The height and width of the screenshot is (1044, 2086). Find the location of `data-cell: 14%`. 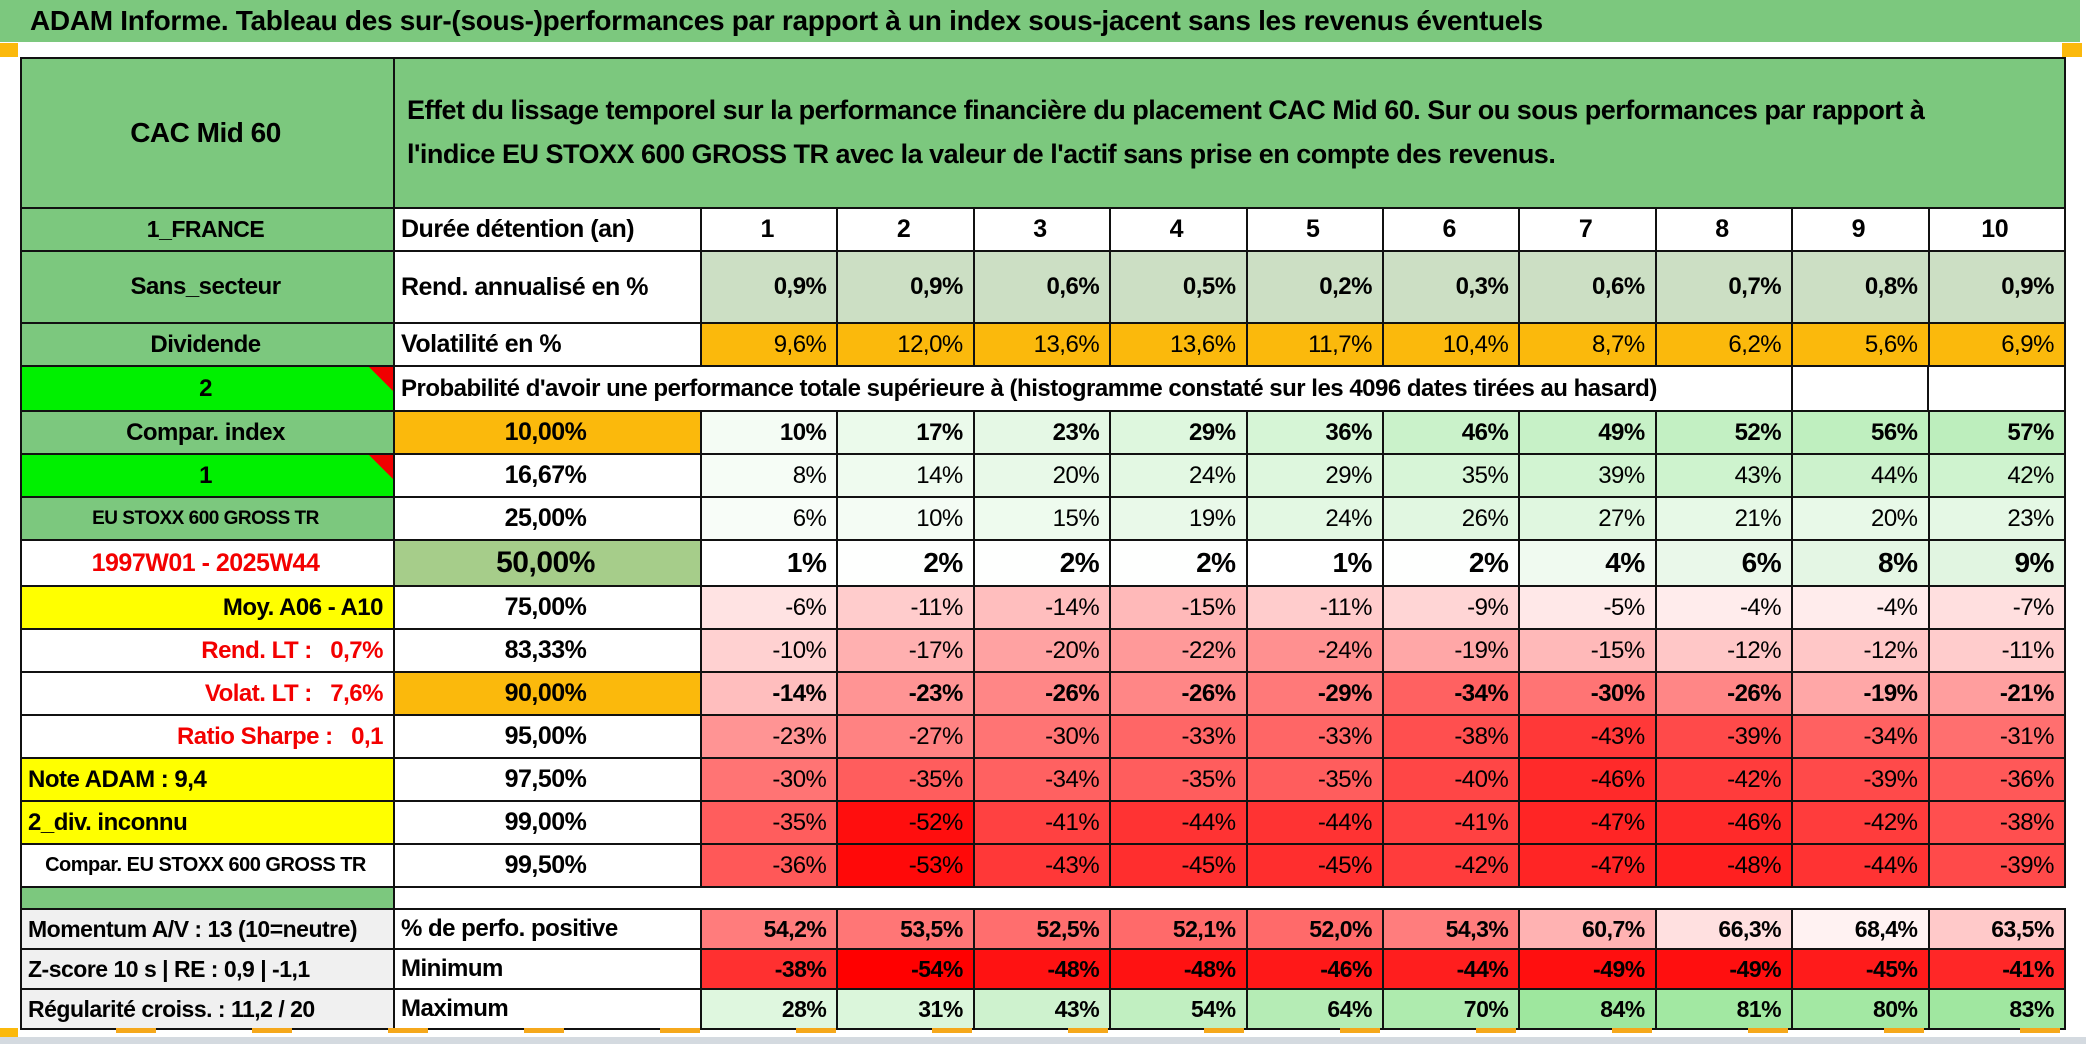

data-cell: 14% is located at coordinates (906, 476).